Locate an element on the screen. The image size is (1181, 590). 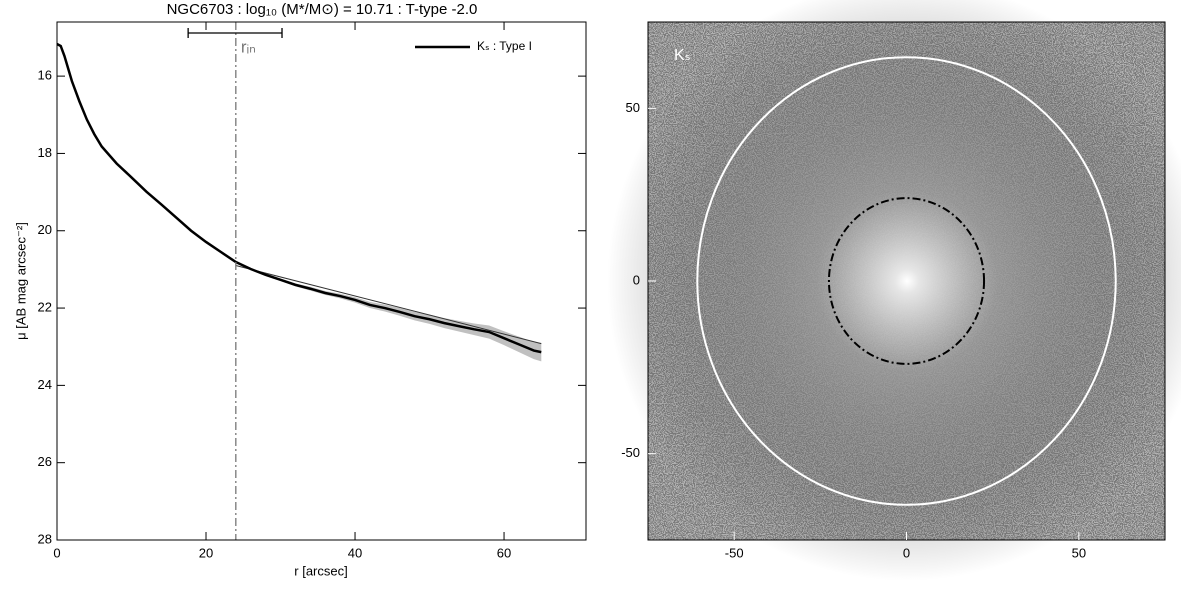
x-tick-label: 20 is located at coordinates (206, 552).